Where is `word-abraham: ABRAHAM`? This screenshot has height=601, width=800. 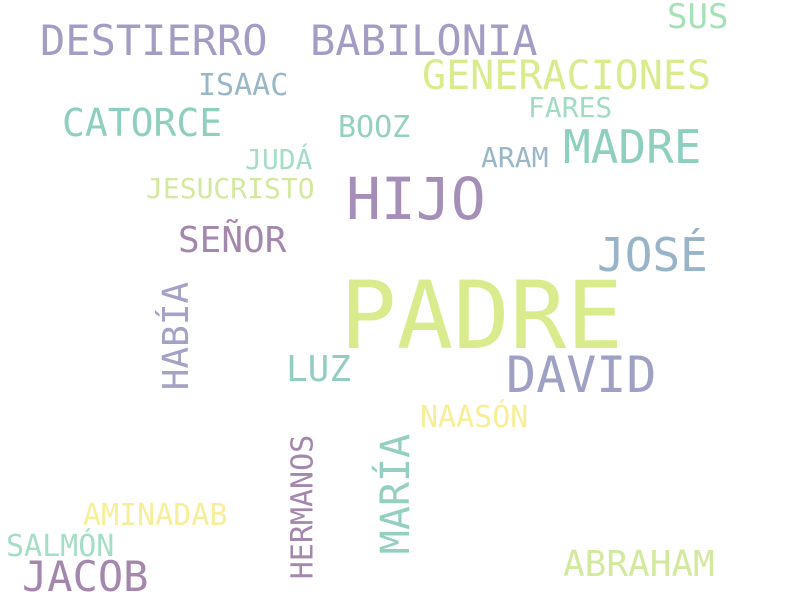 word-abraham: ABRAHAM is located at coordinates (639, 564).